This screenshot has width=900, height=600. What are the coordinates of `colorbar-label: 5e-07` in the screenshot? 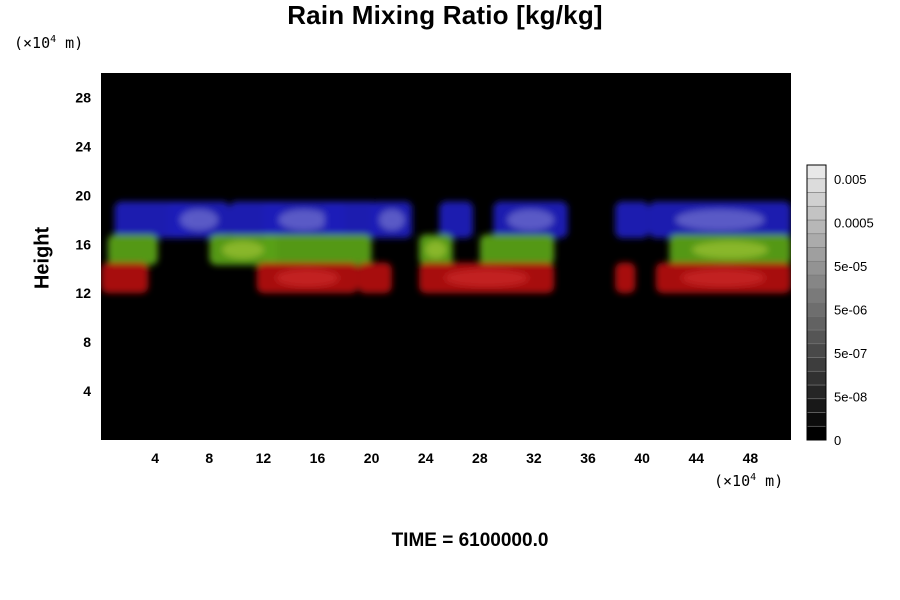 It's located at (850, 353).